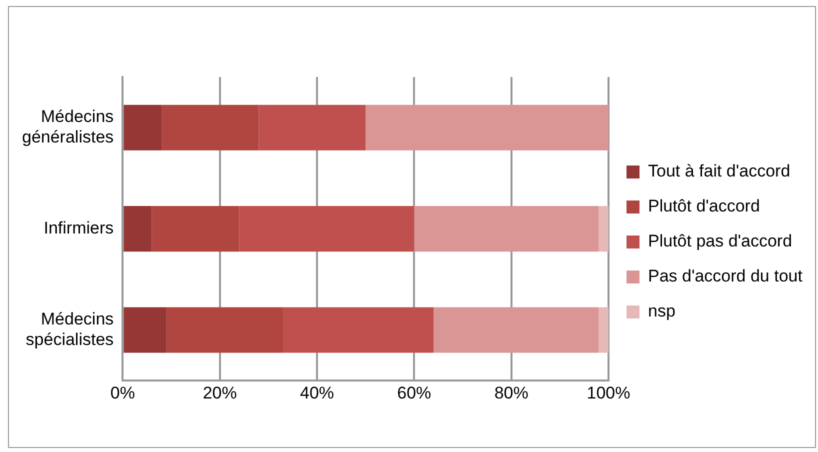 This screenshot has height=452, width=818. What do you see at coordinates (719, 171) in the screenshot?
I see `legend-label: Tout à fait d'accord` at bounding box center [719, 171].